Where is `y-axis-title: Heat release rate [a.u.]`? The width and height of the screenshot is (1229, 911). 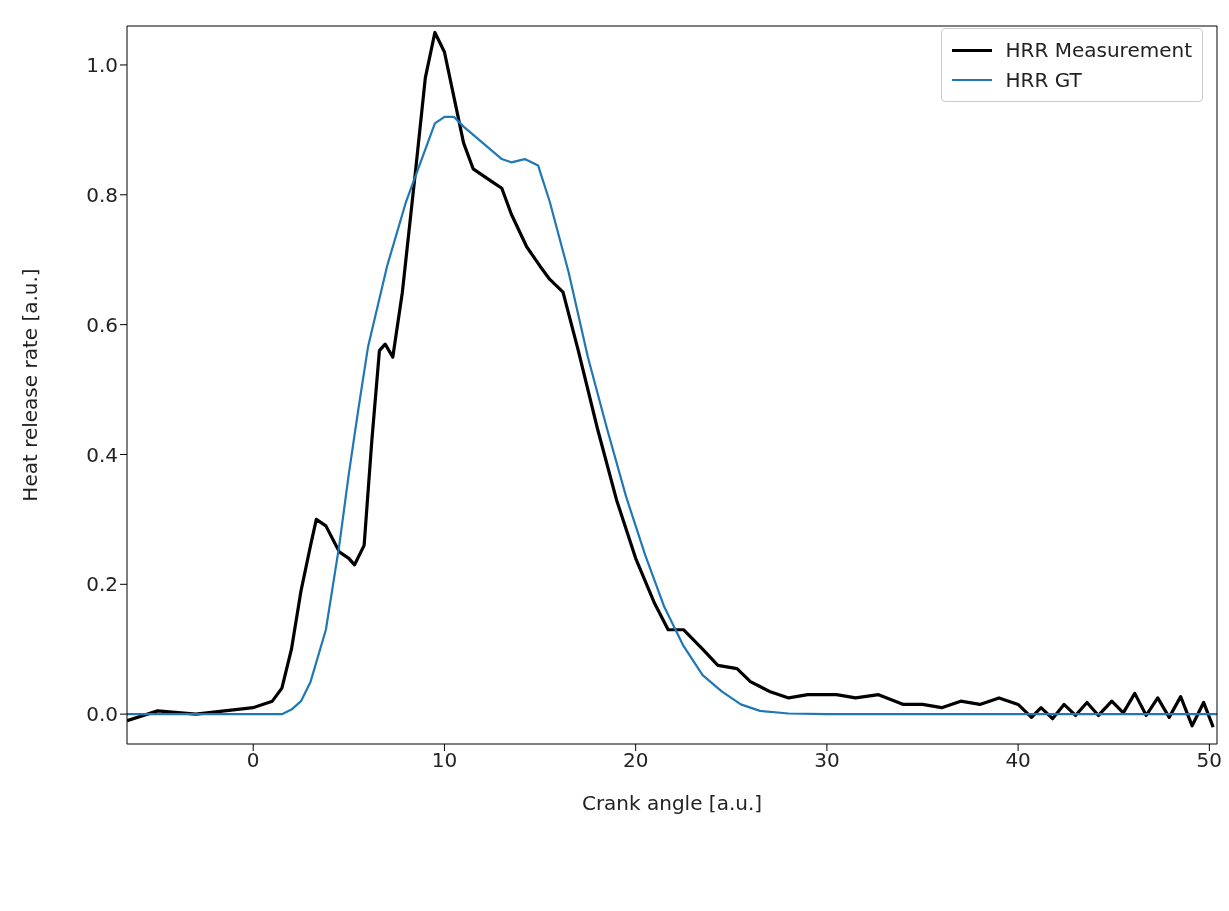
y-axis-title: Heat release rate [a.u.] is located at coordinates (30, 385).